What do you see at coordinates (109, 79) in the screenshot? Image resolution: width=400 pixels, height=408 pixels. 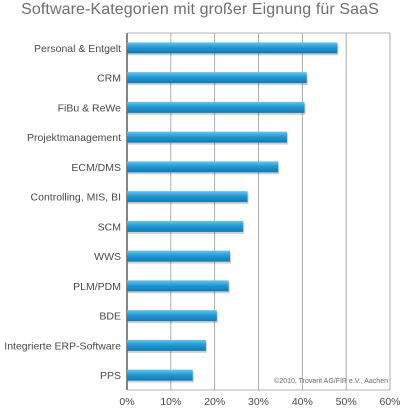 I see `category-label: CRM` at bounding box center [109, 79].